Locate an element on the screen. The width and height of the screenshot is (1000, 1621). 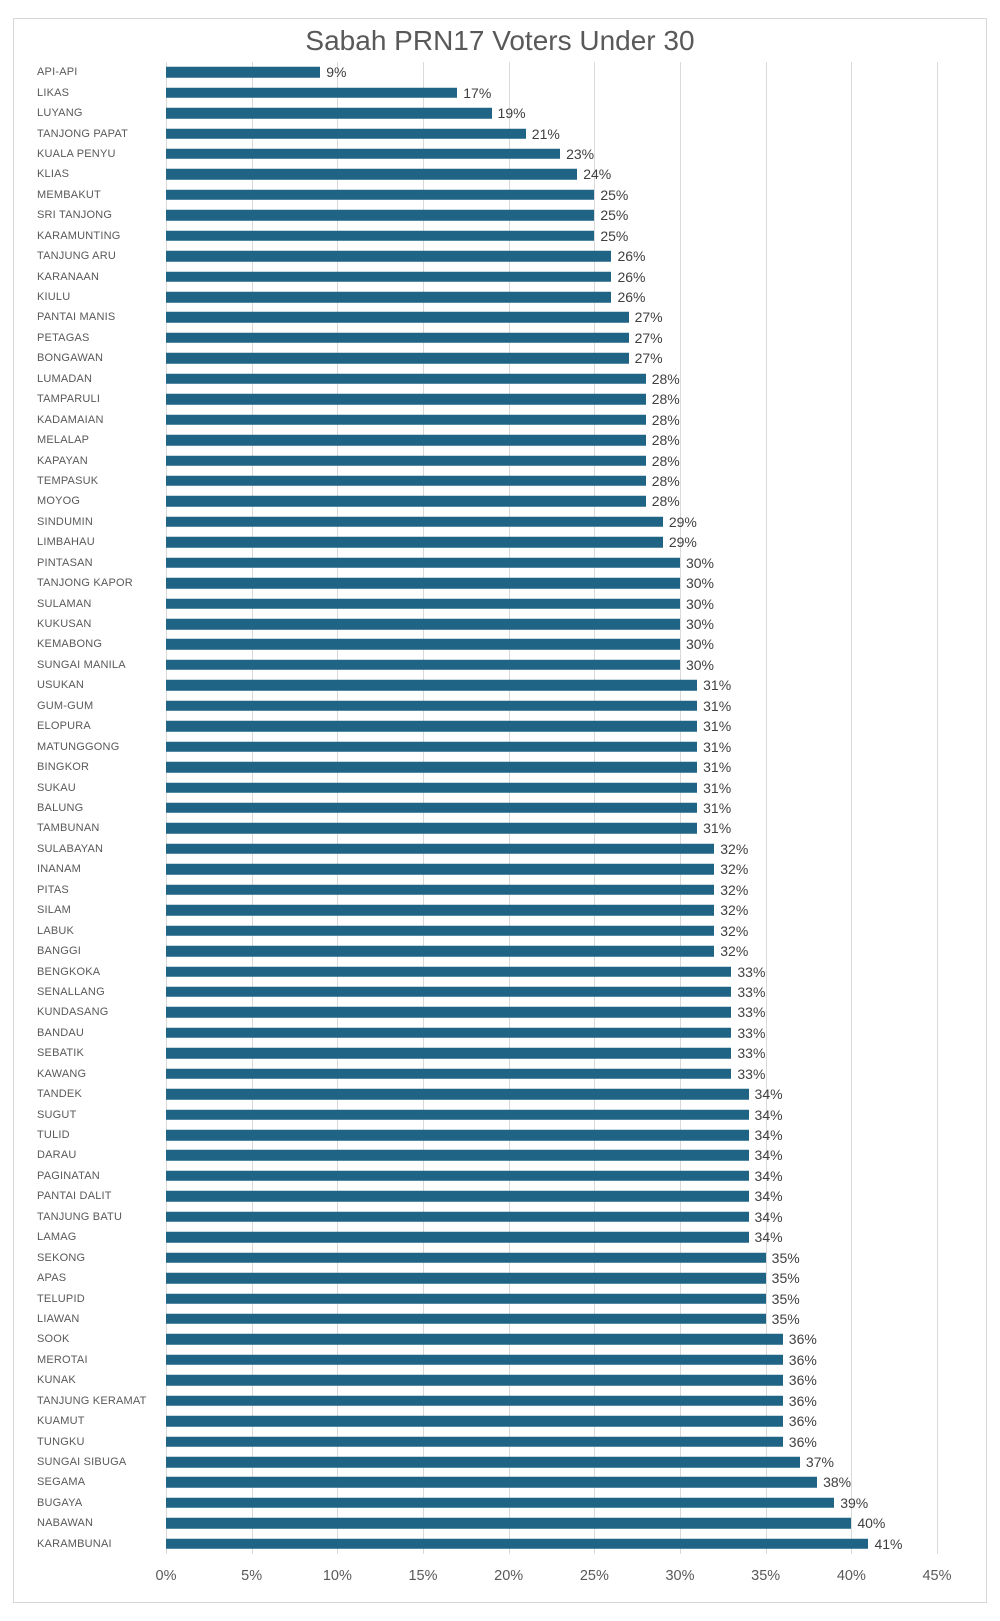
category-label: BUGAYA is located at coordinates (60, 1502).